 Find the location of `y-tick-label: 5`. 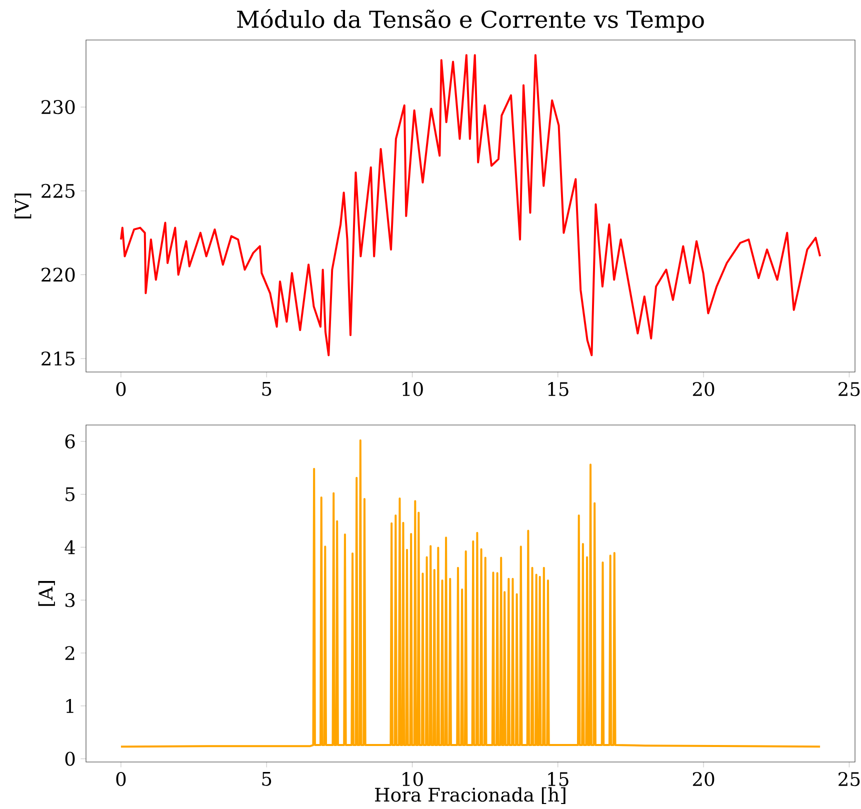

y-tick-label: 5 is located at coordinates (70, 494).